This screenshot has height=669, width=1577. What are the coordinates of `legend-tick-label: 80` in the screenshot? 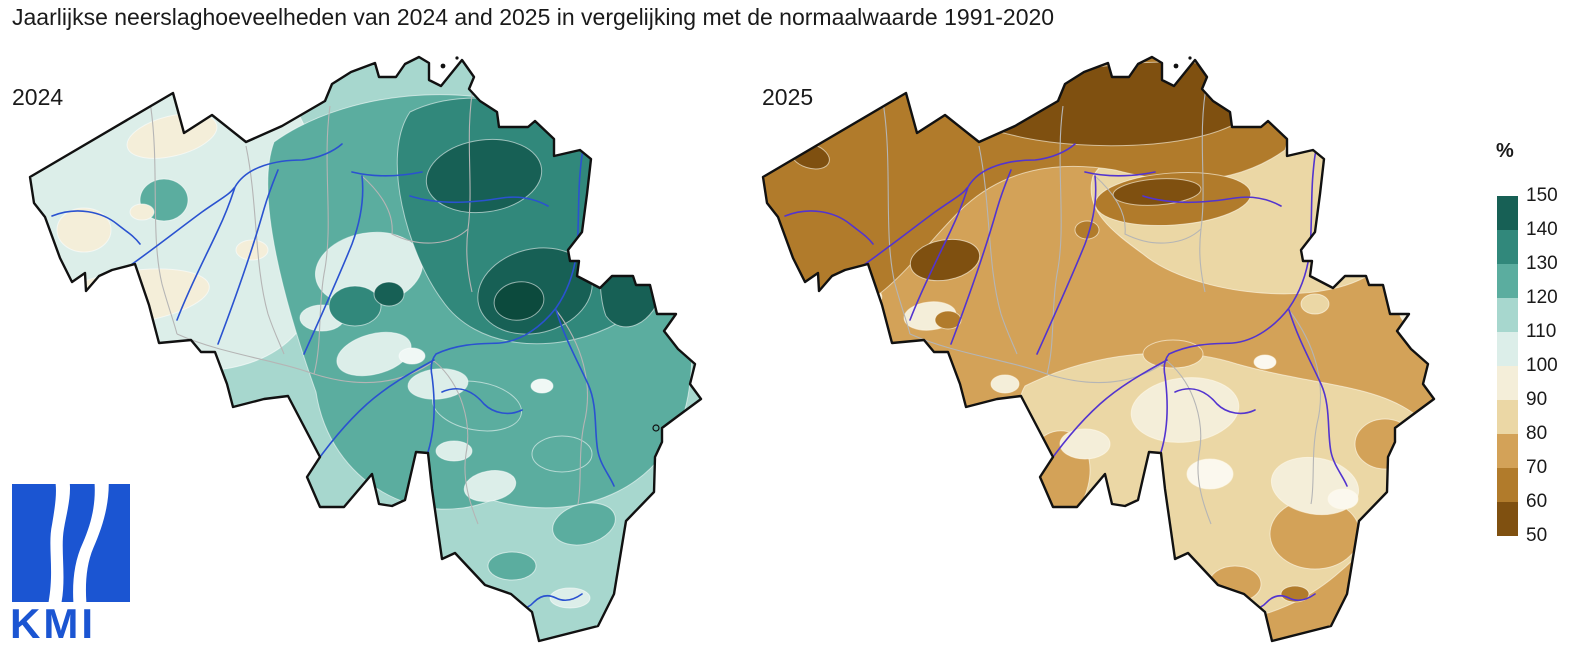 It's located at (1537, 433).